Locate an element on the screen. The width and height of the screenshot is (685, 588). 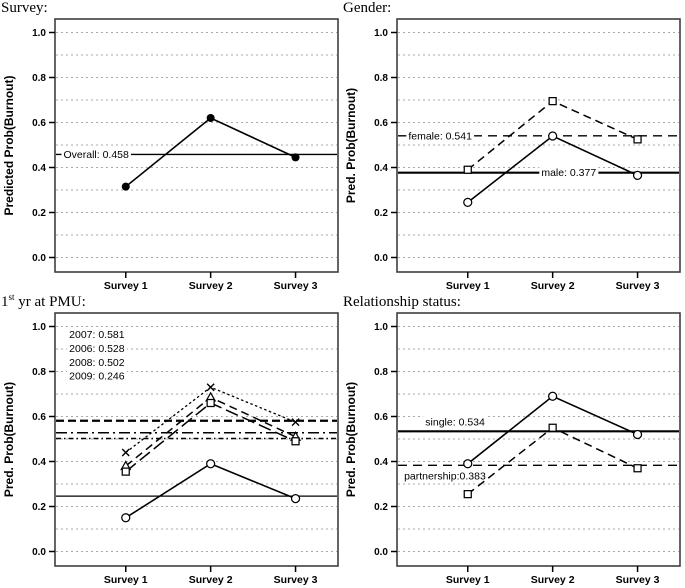
reference-line-label: single: 0.534 is located at coordinates (455, 422).